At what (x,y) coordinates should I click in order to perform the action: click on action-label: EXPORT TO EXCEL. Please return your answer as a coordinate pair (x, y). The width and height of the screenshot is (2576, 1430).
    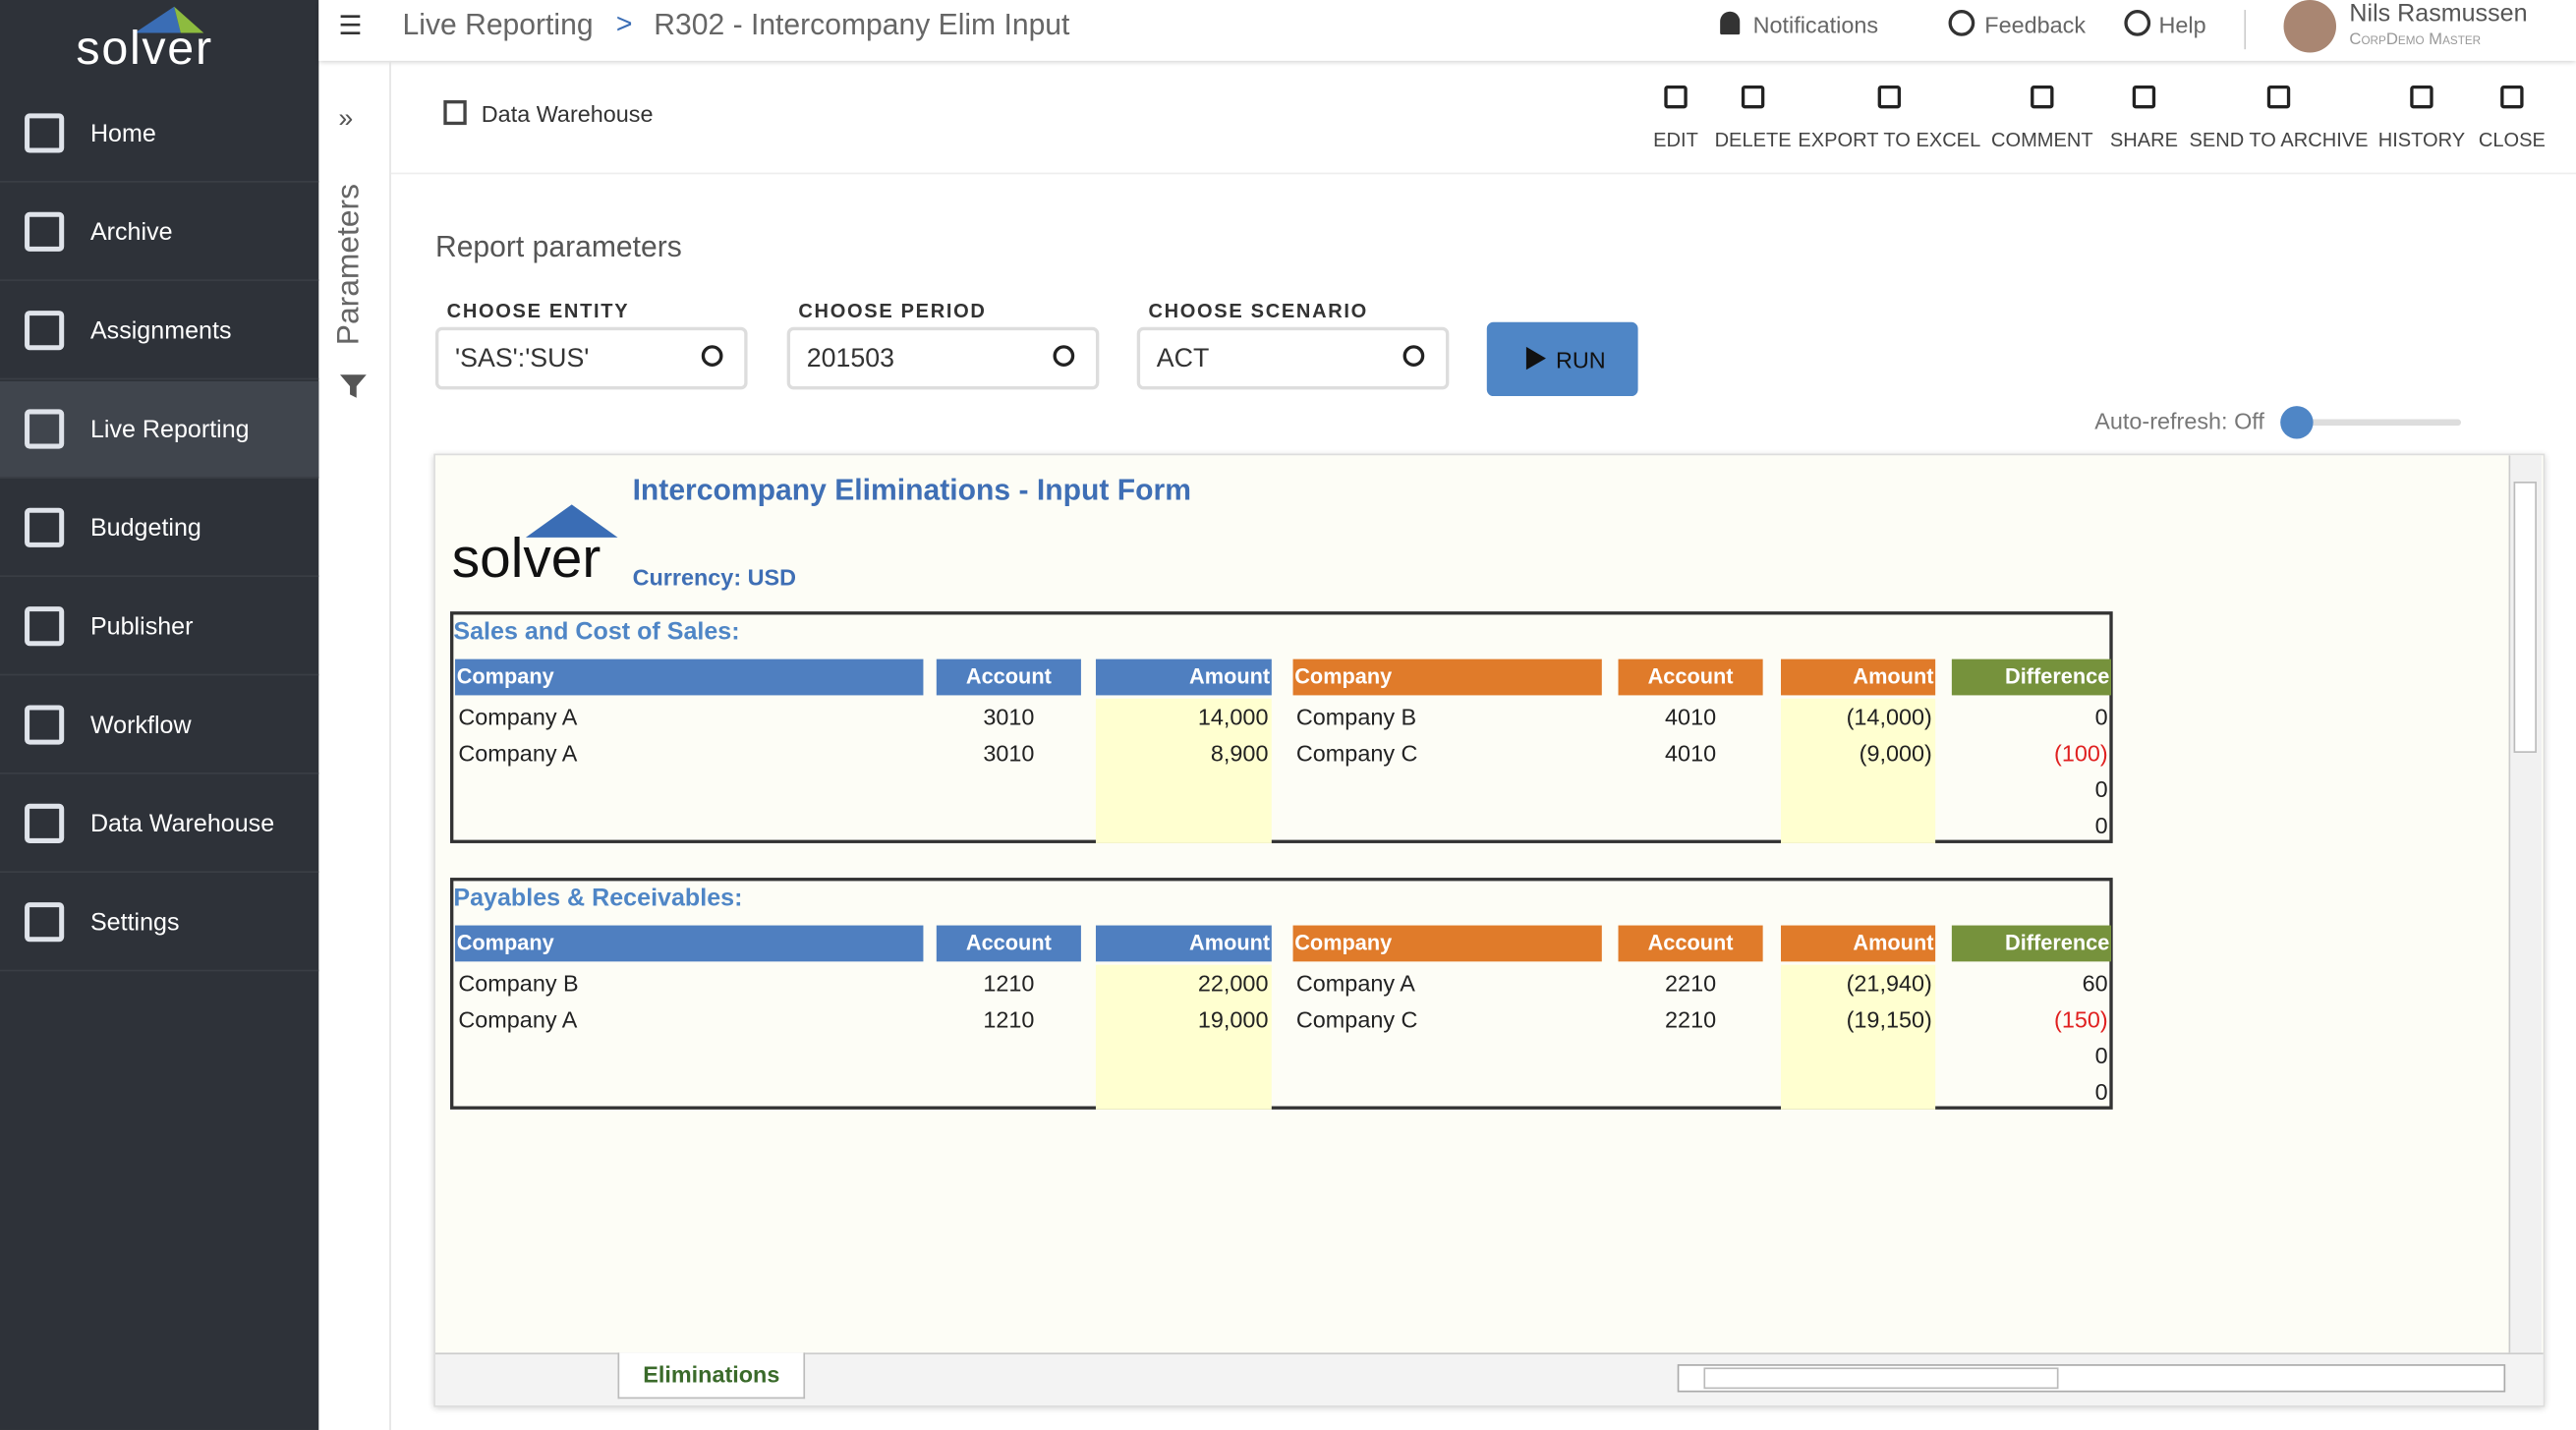
    Looking at the image, I should click on (1889, 139).